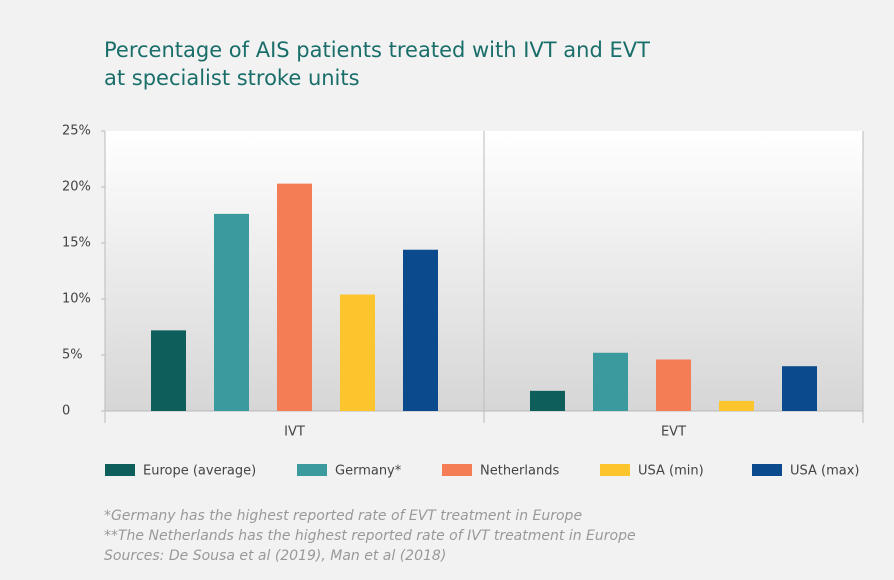 The image size is (894, 580). Describe the element at coordinates (671, 471) in the screenshot. I see `legend-label: USA (min)` at that location.